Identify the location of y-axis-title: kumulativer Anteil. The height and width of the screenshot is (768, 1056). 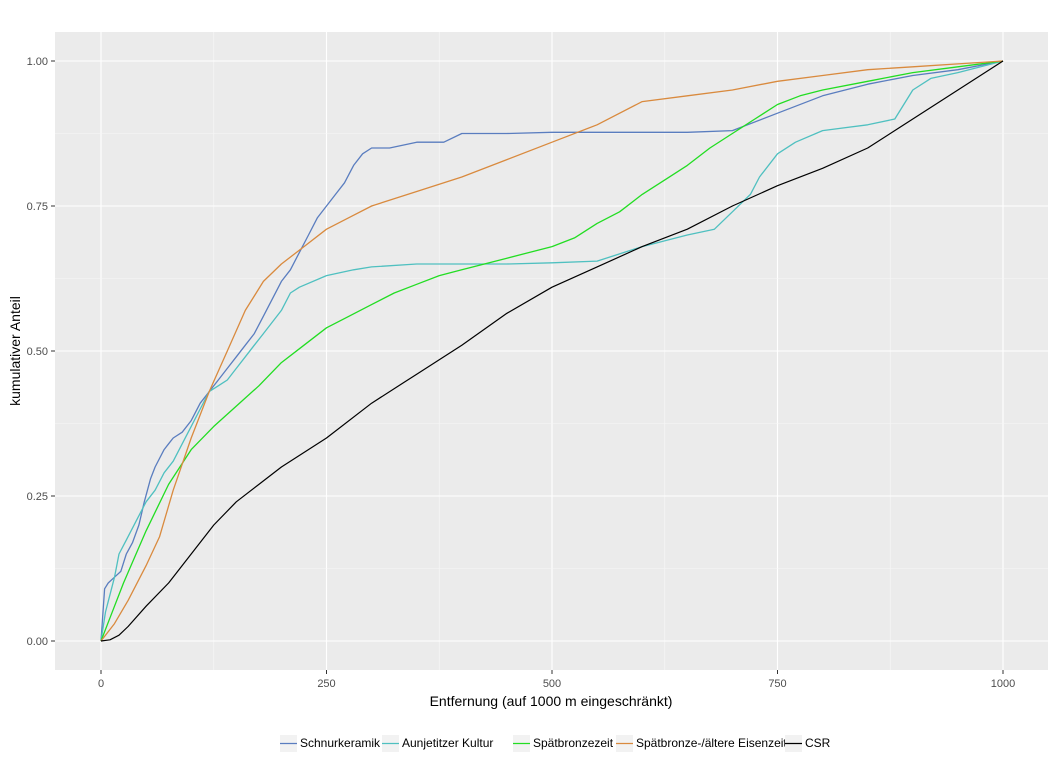
(15, 351).